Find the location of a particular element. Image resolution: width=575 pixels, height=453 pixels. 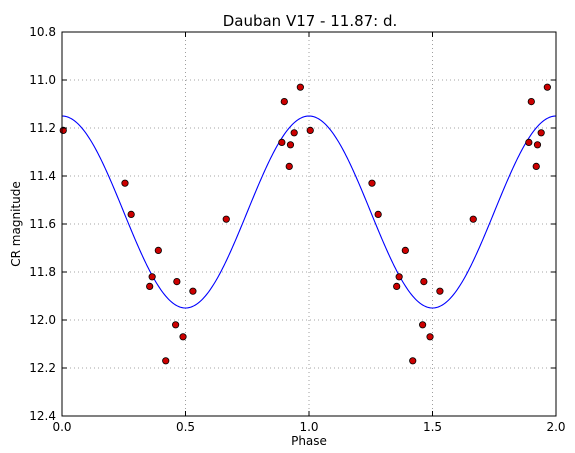

x-tick-labels: 0.0 0.5 1.0 1.5 2.0 is located at coordinates (308, 427).